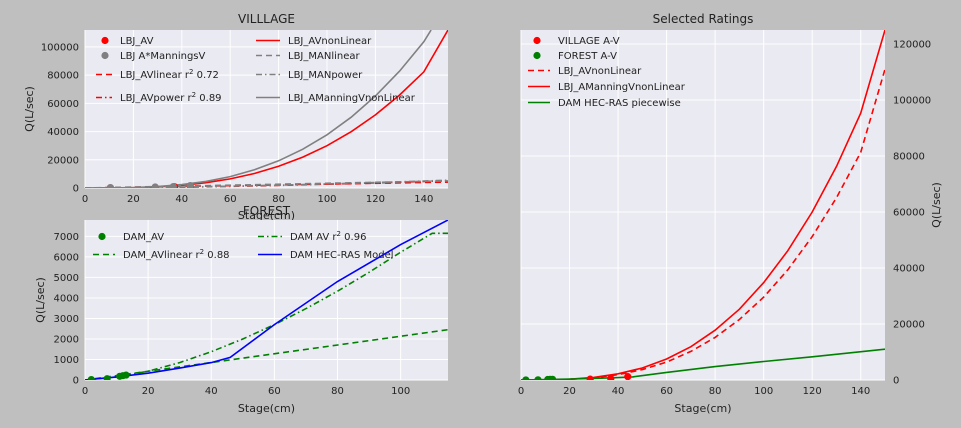 This screenshot has width=961, height=428. I want to click on gridlines, so click(266, 300).